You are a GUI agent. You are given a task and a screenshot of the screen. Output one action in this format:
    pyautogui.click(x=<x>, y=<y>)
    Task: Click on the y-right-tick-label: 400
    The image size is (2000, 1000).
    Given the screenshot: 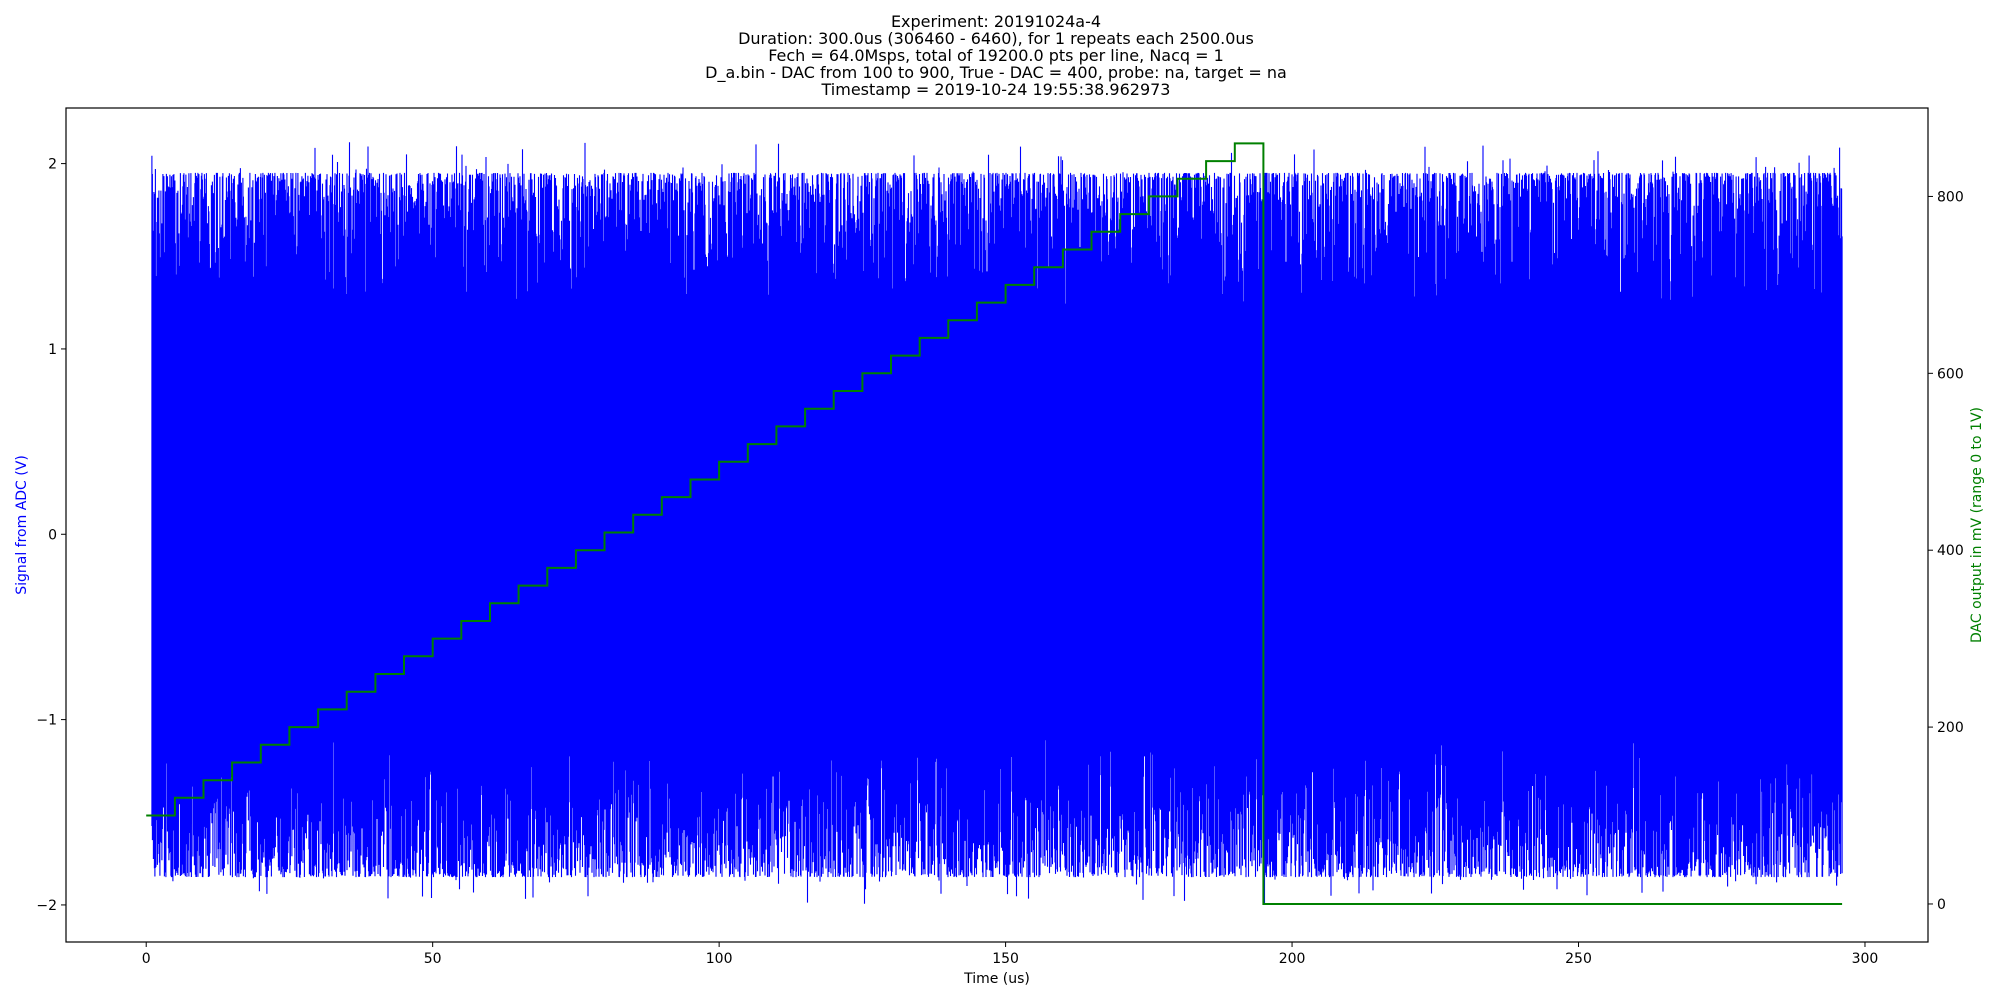 What is the action you would take?
    pyautogui.click(x=1950, y=551)
    